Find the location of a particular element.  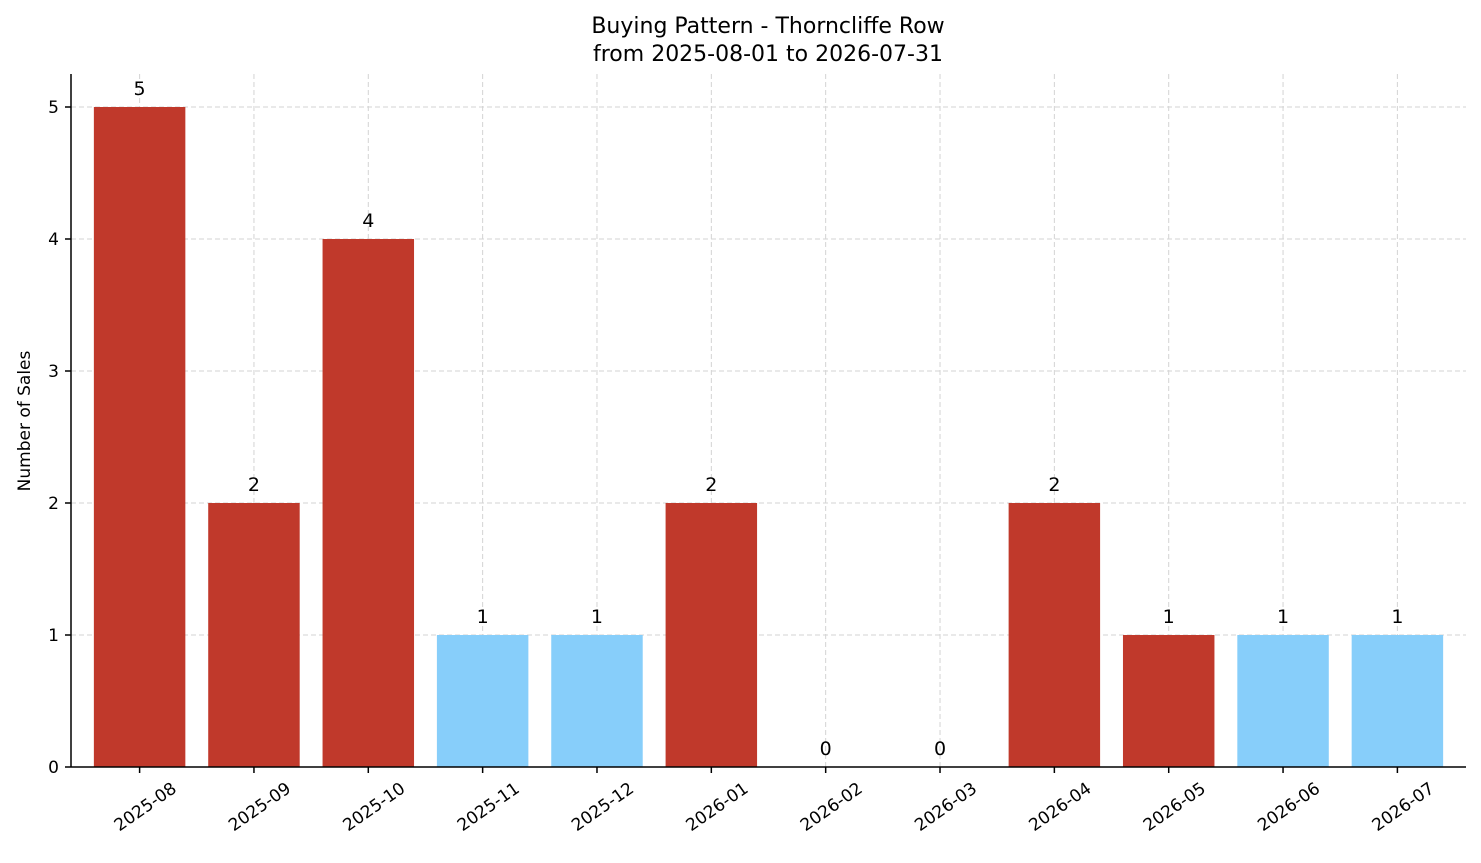

x-tick-label: 2026-06 is located at coordinates (1289, 807).